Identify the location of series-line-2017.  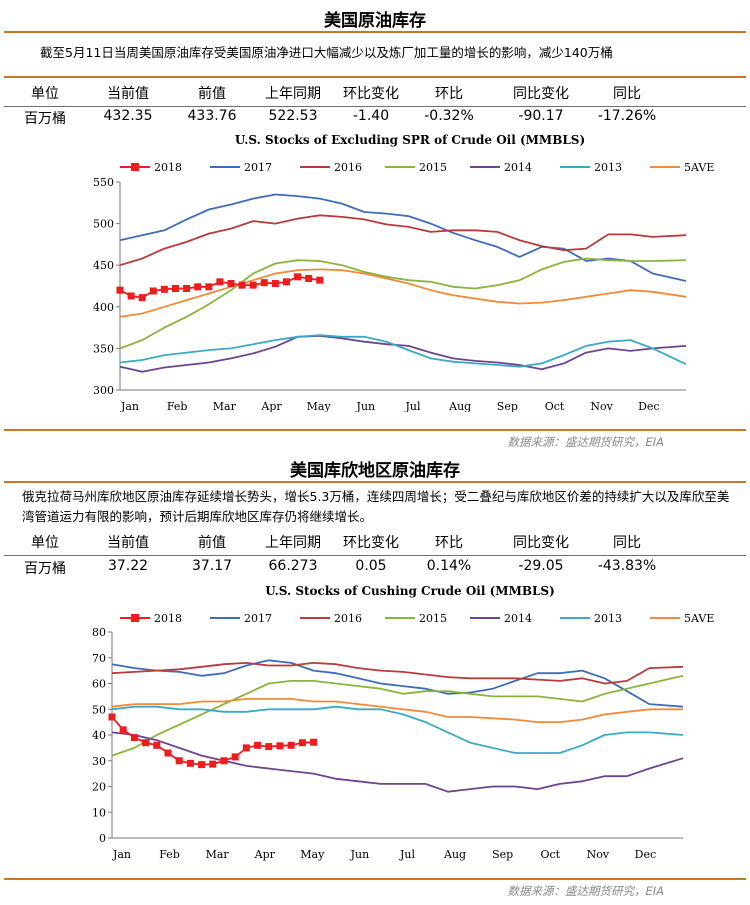
(397, 683).